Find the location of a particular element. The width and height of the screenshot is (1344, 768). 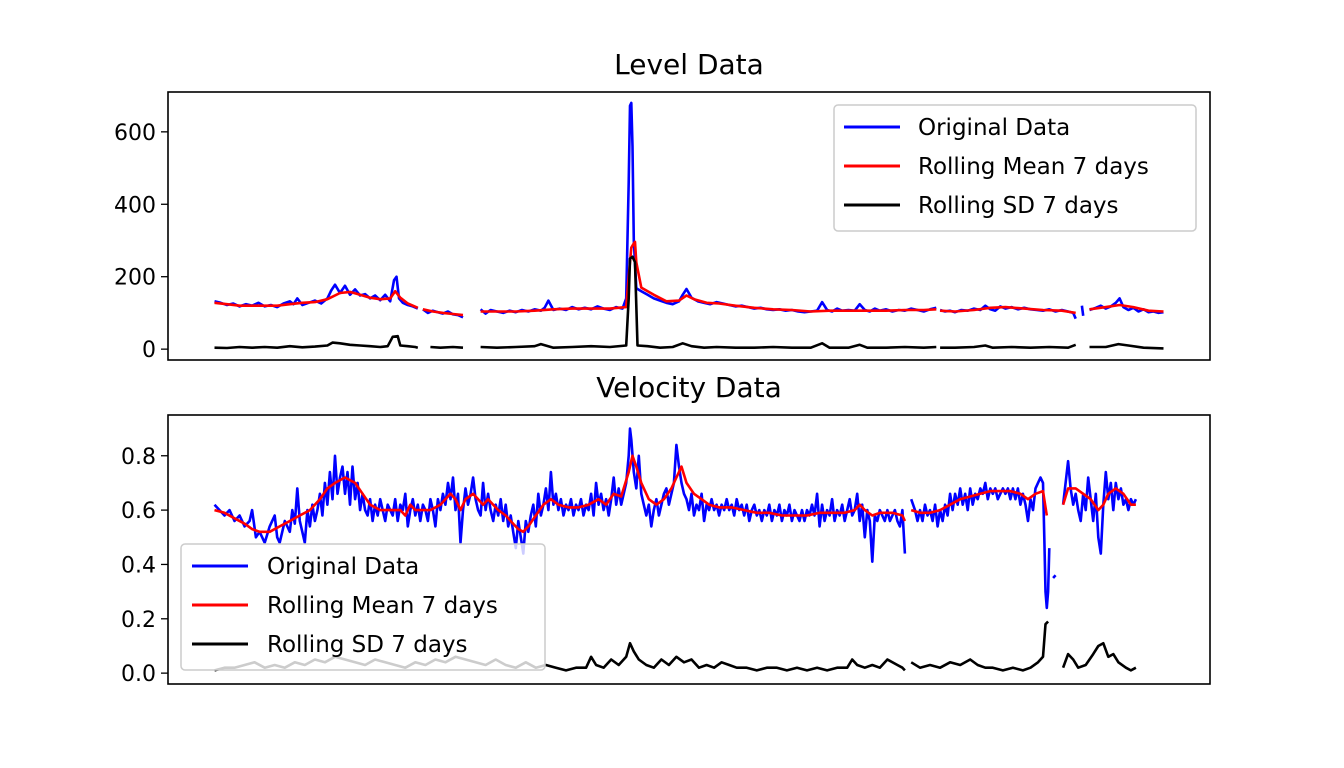

level-legend-label-mean: Rolling Mean 7 days is located at coordinates (1033, 167).